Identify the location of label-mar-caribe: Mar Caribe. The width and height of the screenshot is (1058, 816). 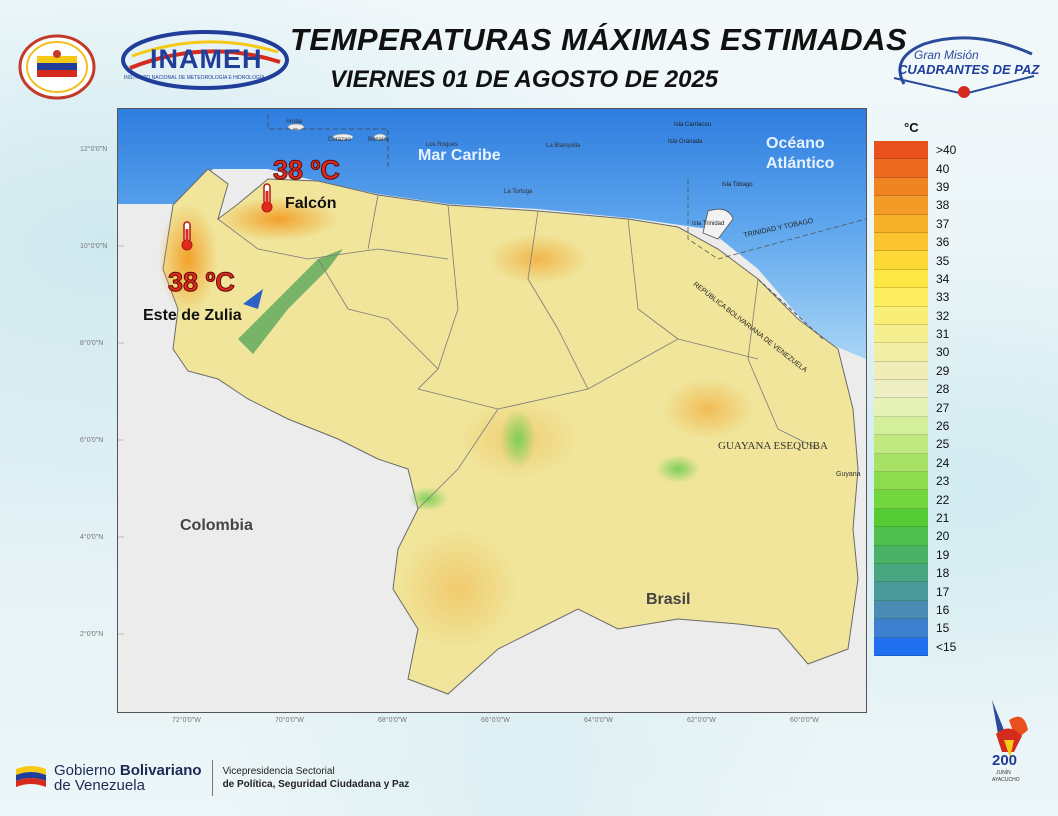
(459, 155).